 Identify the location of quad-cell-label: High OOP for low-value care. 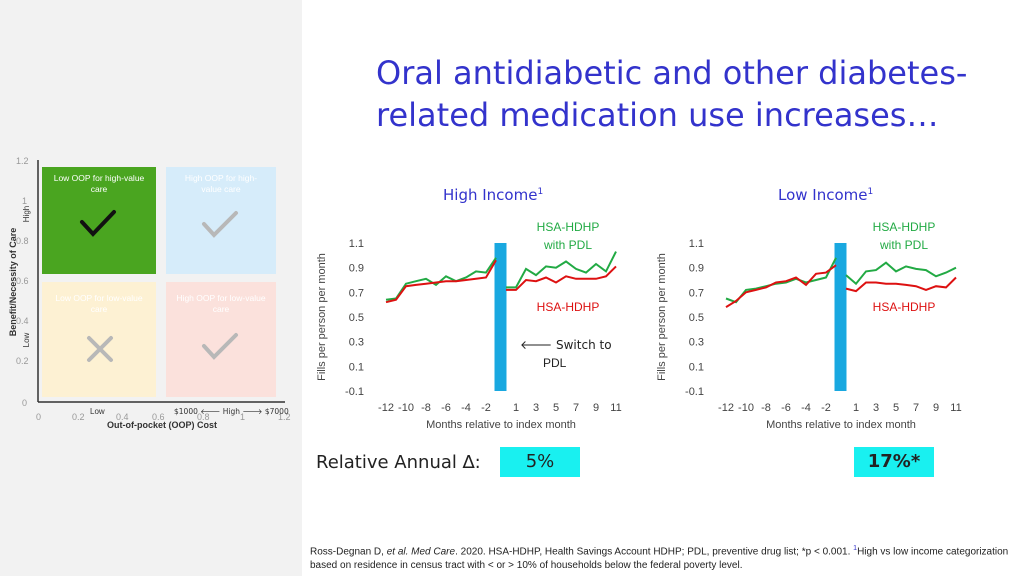
(220, 303).